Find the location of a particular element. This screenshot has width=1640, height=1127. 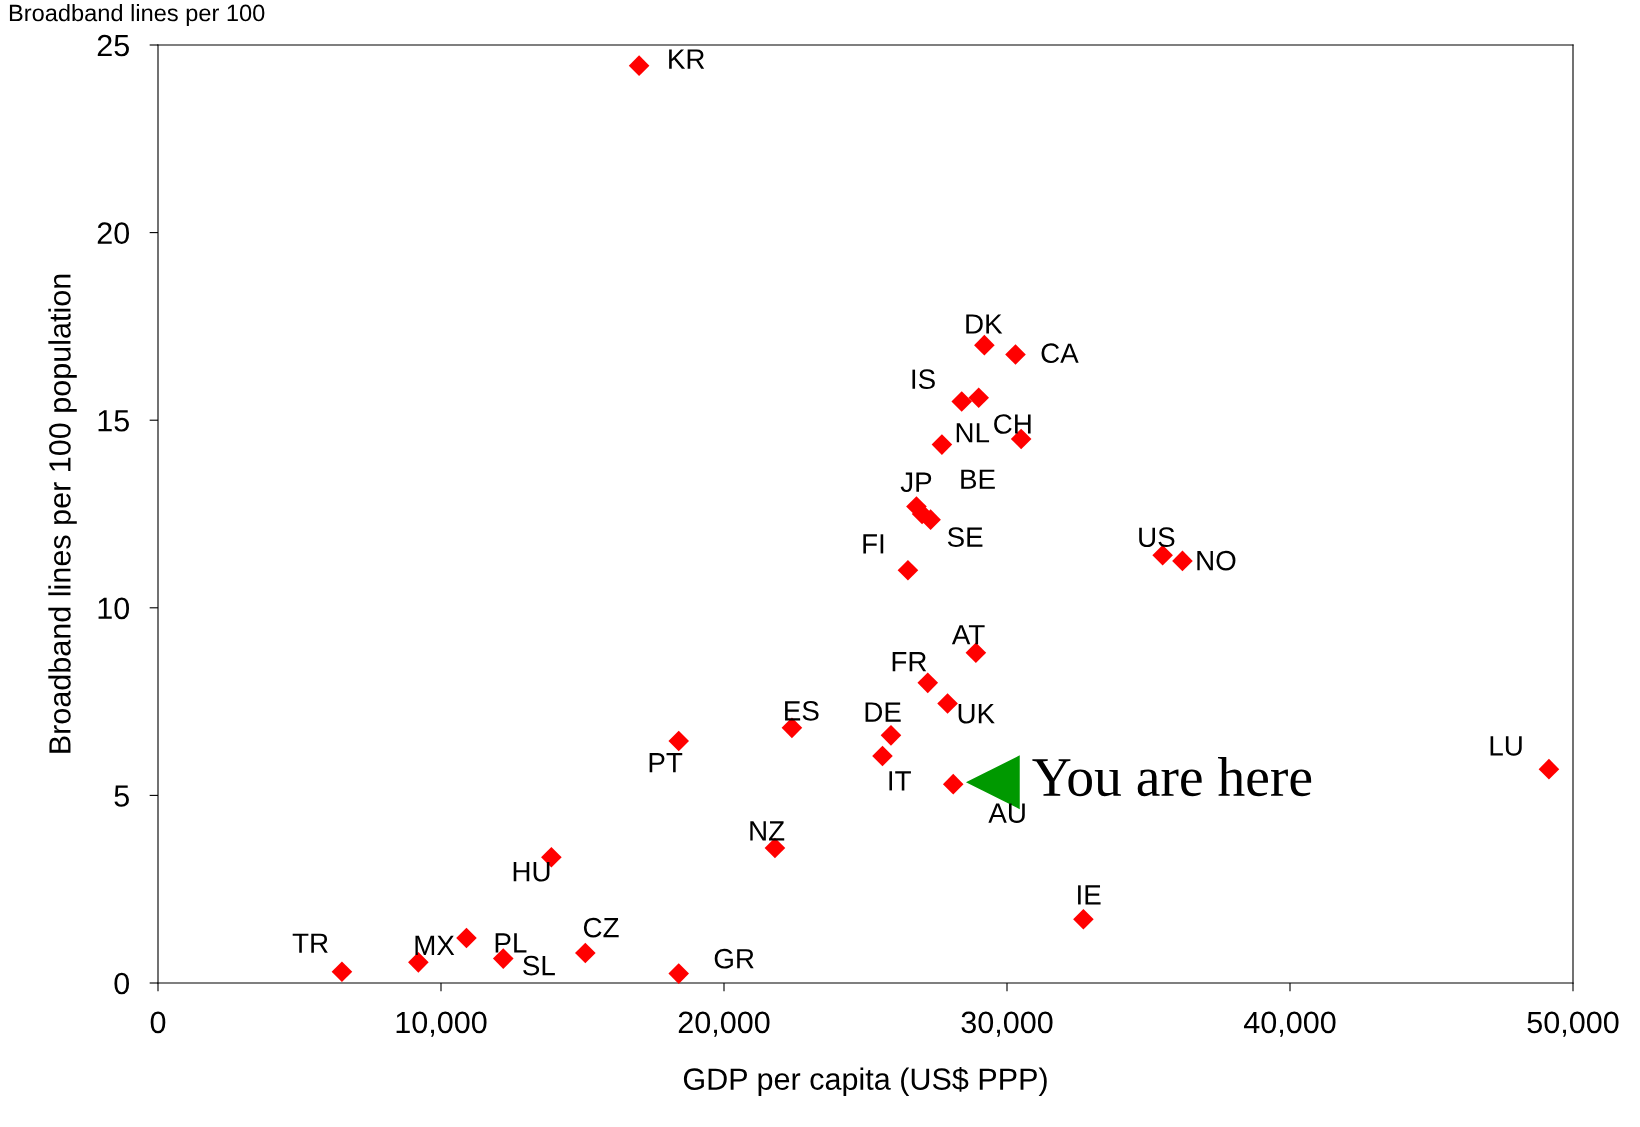

data-label: IT is located at coordinates (900, 781).